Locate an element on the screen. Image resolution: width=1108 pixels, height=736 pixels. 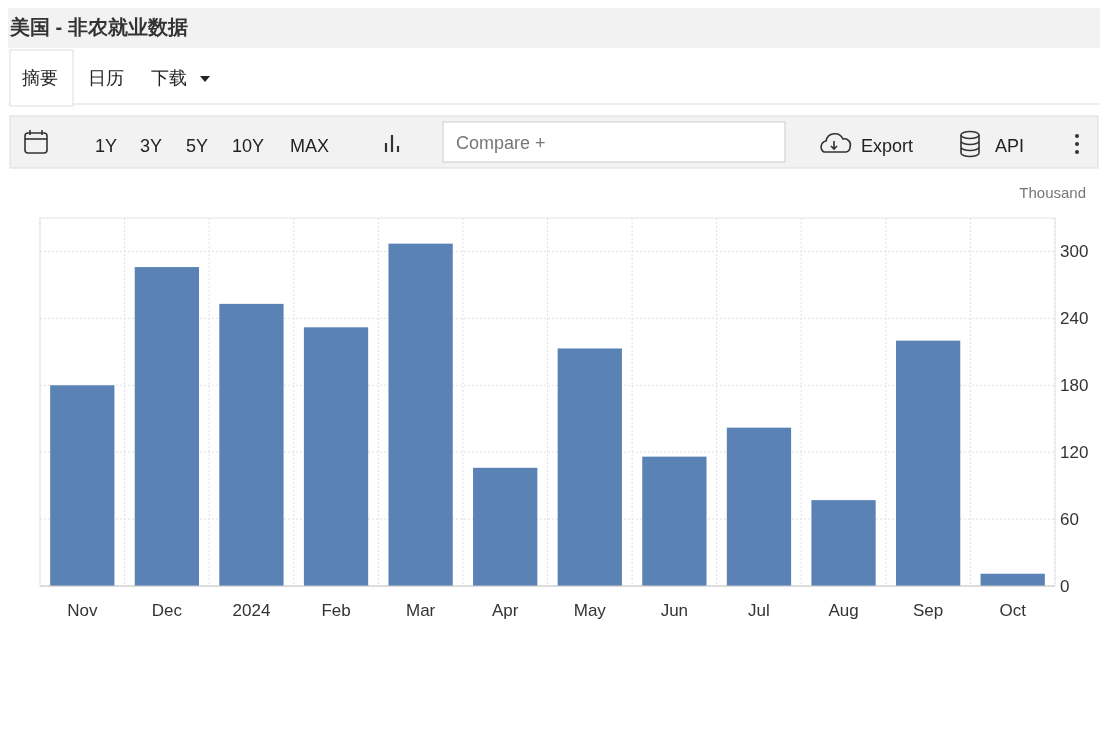
x-tick-label: Oct is located at coordinates (1013, 610).